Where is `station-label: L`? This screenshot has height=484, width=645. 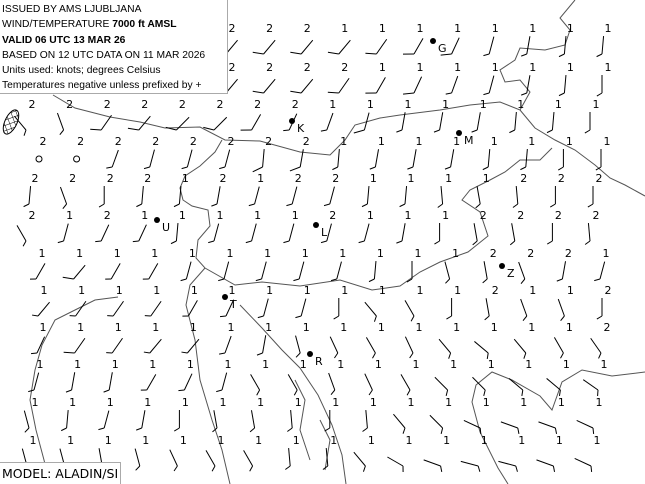 station-label: L is located at coordinates (324, 232).